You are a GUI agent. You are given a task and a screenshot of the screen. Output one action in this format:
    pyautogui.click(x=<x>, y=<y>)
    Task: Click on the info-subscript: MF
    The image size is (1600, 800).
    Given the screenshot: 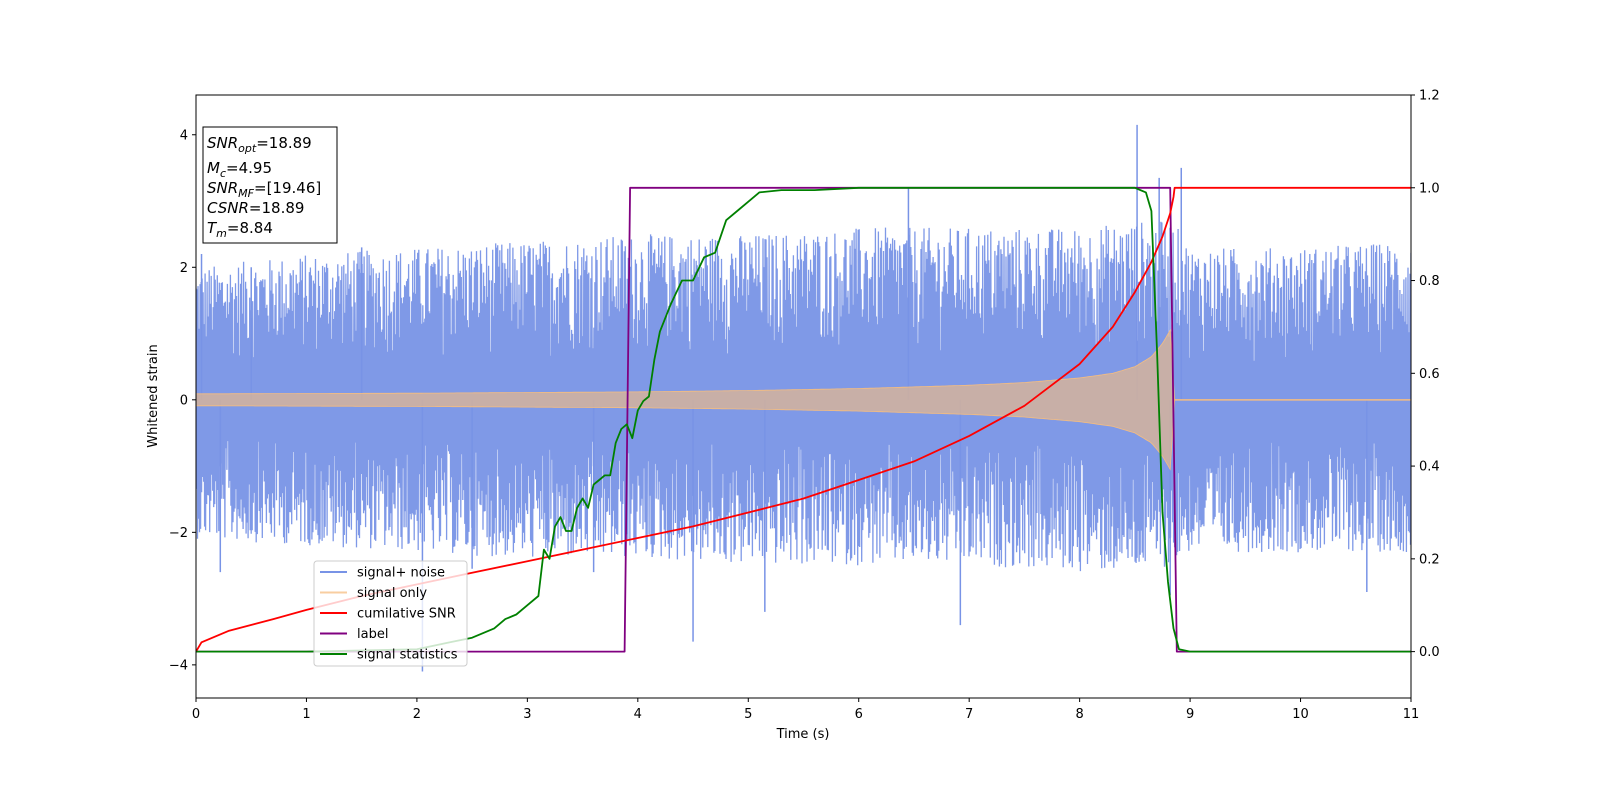 What is the action you would take?
    pyautogui.click(x=246, y=193)
    